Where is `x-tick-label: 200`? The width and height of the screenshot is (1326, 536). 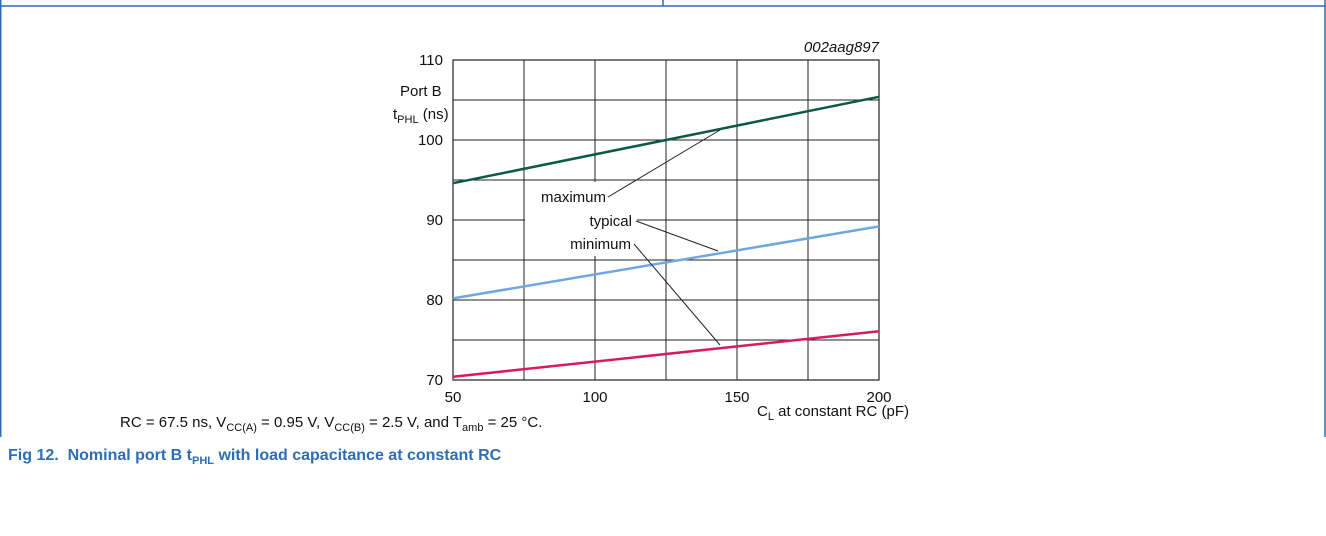
x-tick-label: 200 is located at coordinates (878, 397).